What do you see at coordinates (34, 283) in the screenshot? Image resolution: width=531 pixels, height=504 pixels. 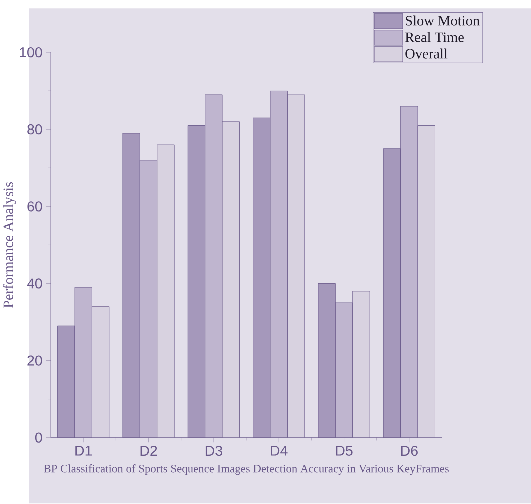 I see `y-tick-label: 40` at bounding box center [34, 283].